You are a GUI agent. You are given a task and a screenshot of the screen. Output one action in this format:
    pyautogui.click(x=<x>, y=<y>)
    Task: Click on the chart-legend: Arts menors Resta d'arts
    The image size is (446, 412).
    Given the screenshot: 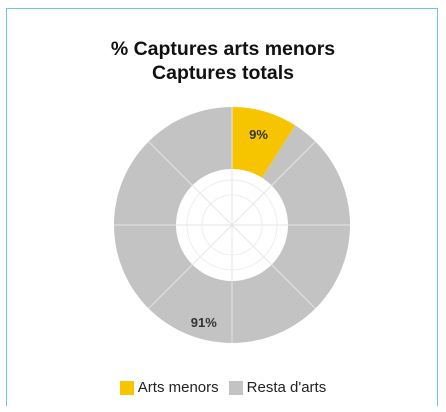 What is the action you would take?
    pyautogui.click(x=223, y=387)
    